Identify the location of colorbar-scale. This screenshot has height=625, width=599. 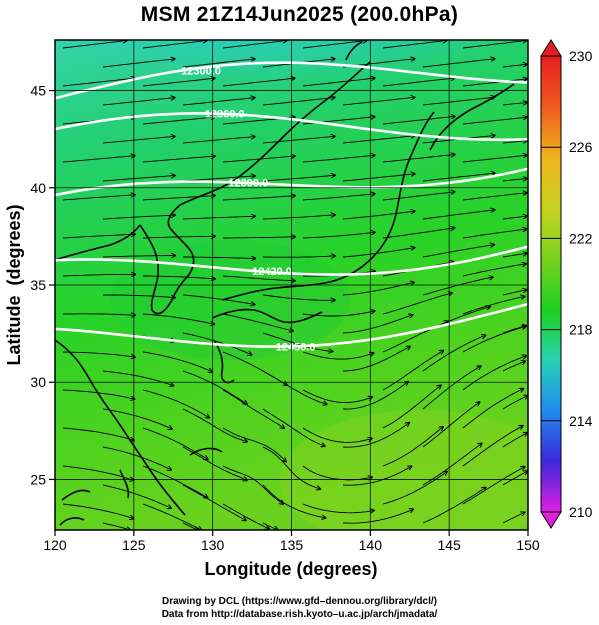
(551, 284).